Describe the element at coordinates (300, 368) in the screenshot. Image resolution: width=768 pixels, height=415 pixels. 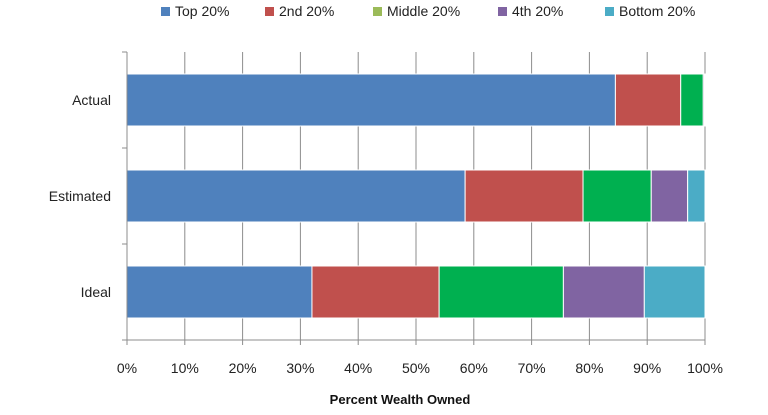
I see `x-tick-label: 30%` at that location.